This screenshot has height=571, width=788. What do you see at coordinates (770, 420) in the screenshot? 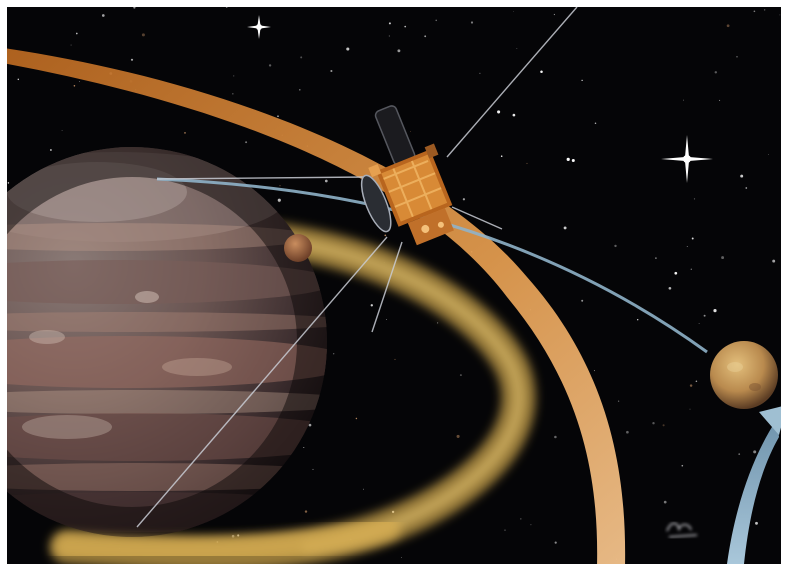
I see `arrow-head` at bounding box center [770, 420].